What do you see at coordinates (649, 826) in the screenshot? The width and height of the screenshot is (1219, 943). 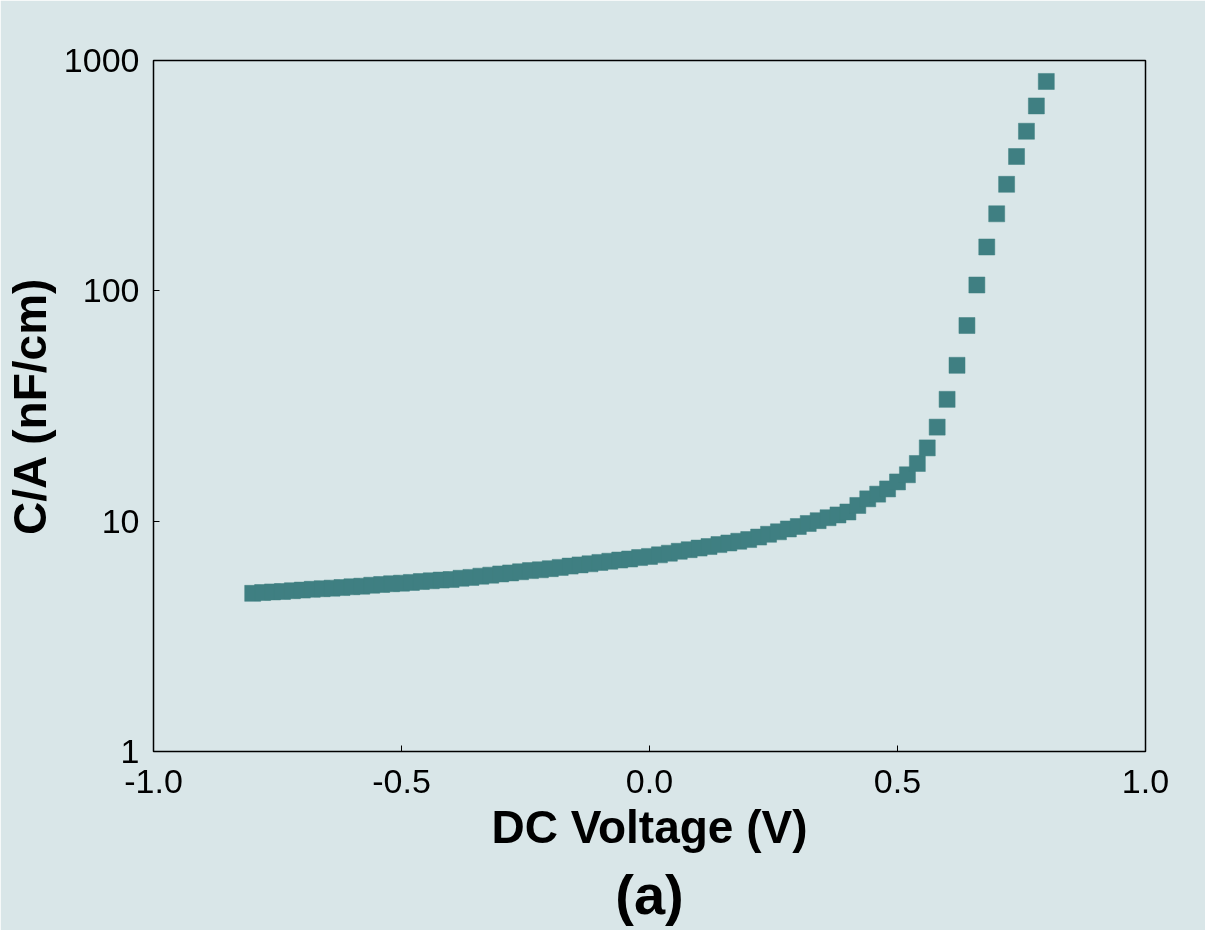 I see `x-axis-title: DC Voltage (V)` at bounding box center [649, 826].